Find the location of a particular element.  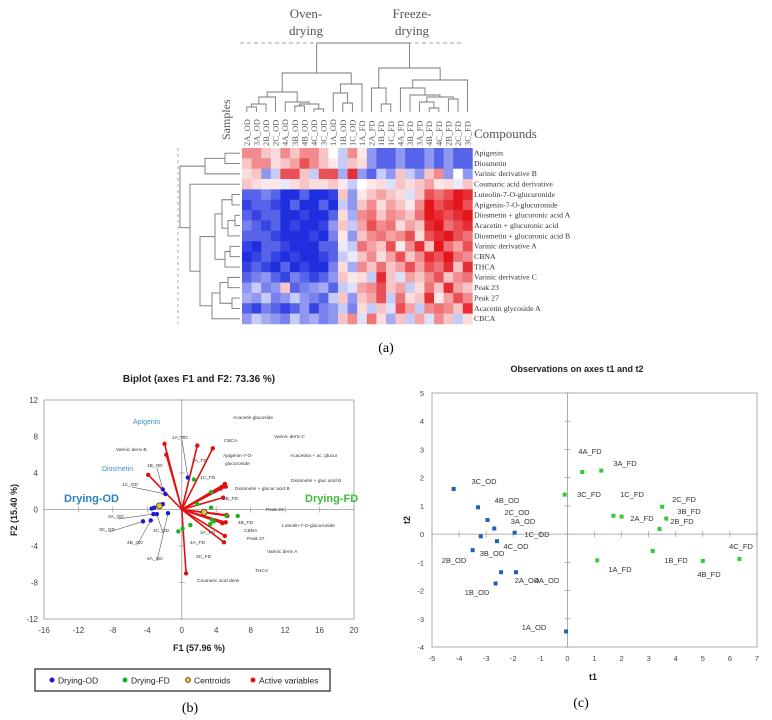

biplot-x-axis-label: F1 (57.96 %) is located at coordinates (199, 648).